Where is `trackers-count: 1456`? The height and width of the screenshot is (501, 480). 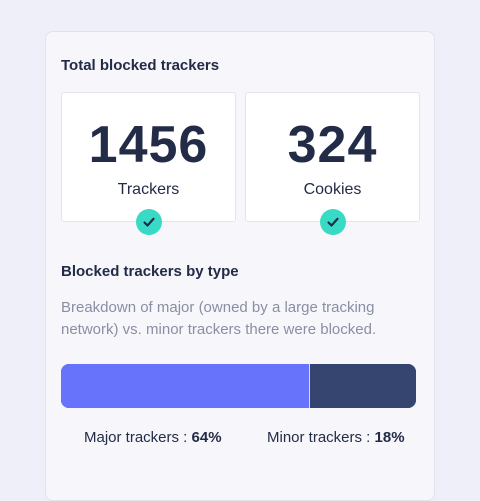
trackers-count: 1456 is located at coordinates (148, 145).